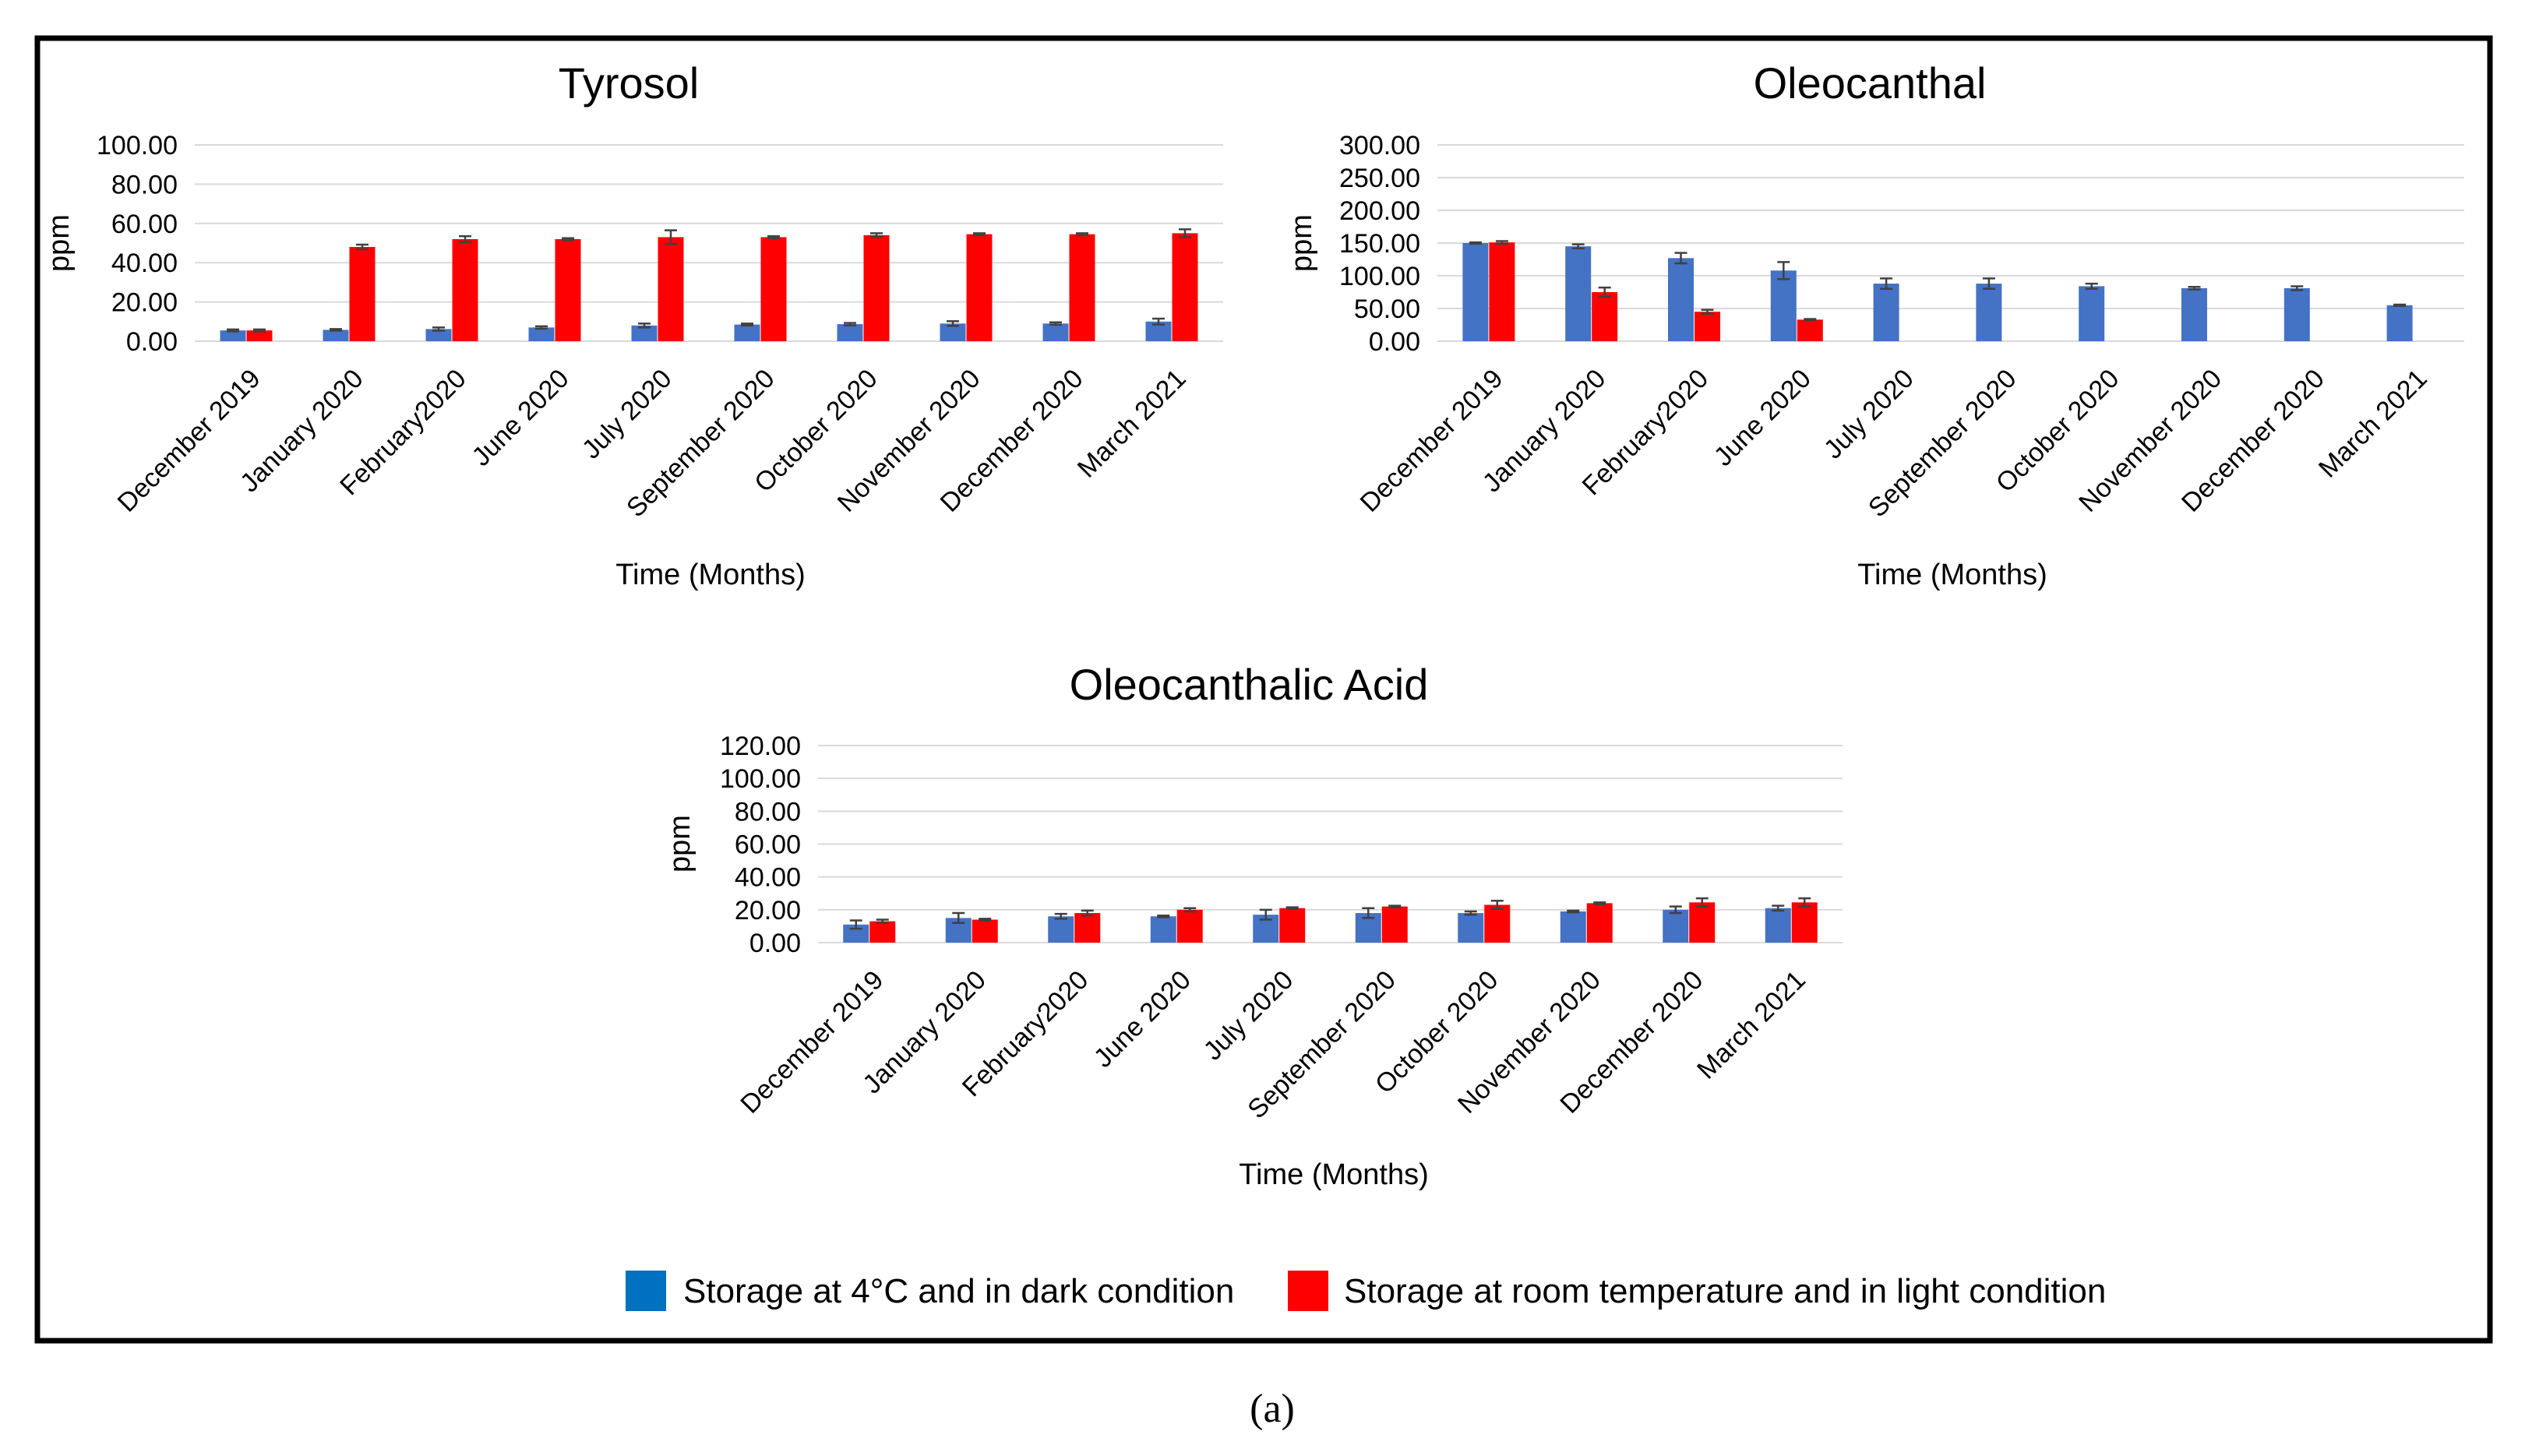  I want to click on bar-tyrosol-light-october-2020, so click(876, 287).